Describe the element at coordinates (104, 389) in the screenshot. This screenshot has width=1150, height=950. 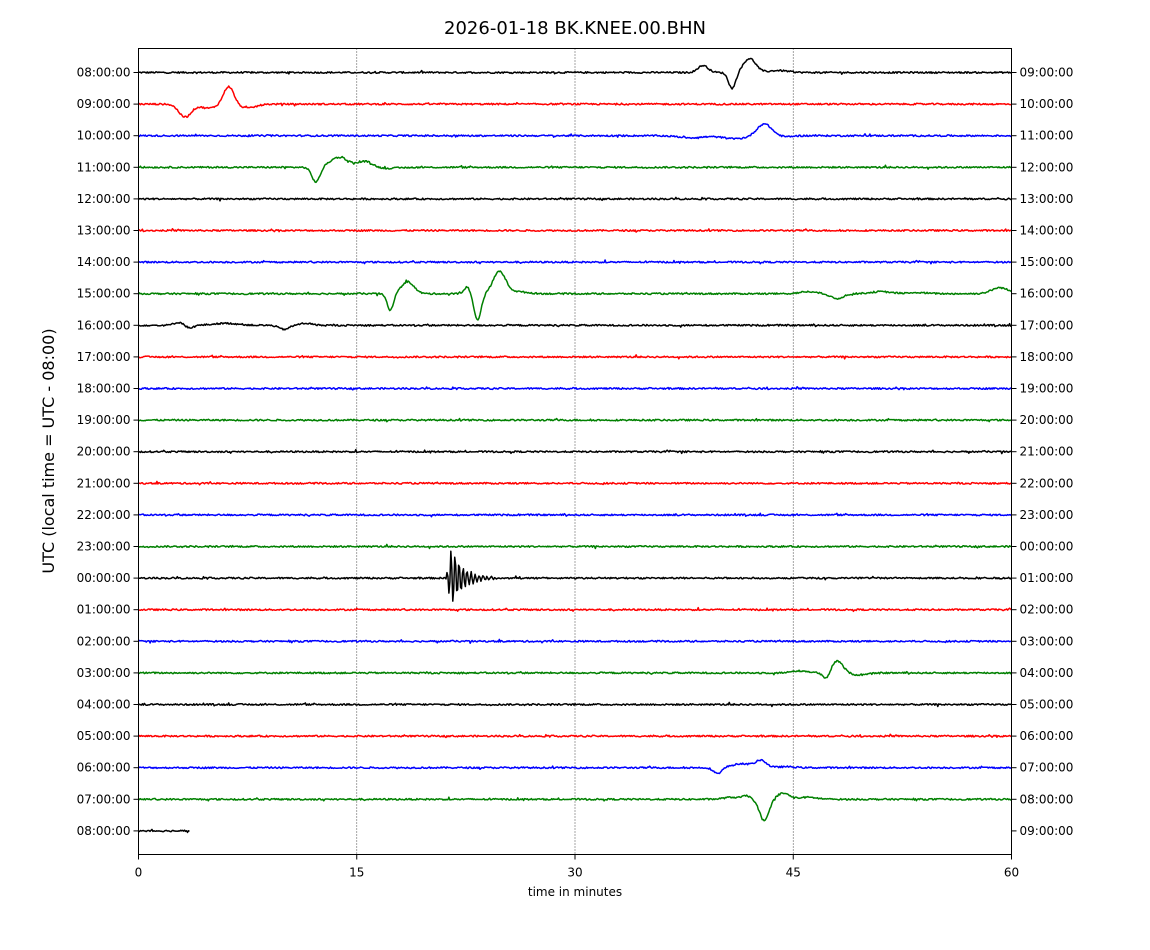
I see `left-row-label: 18:00:00` at that location.